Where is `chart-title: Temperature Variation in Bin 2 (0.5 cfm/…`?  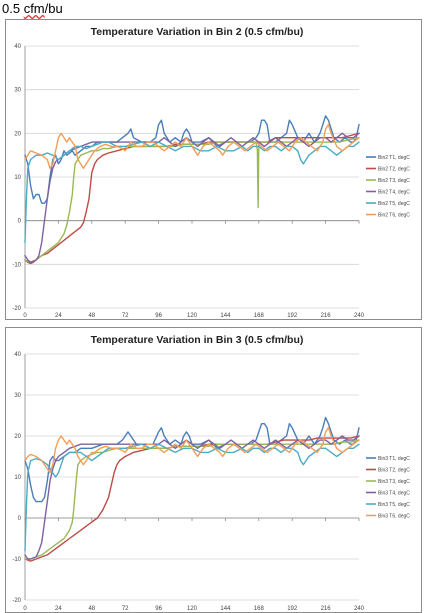
chart-title: Temperature Variation in Bin 2 (0.5 cfm/… is located at coordinates (197, 32).